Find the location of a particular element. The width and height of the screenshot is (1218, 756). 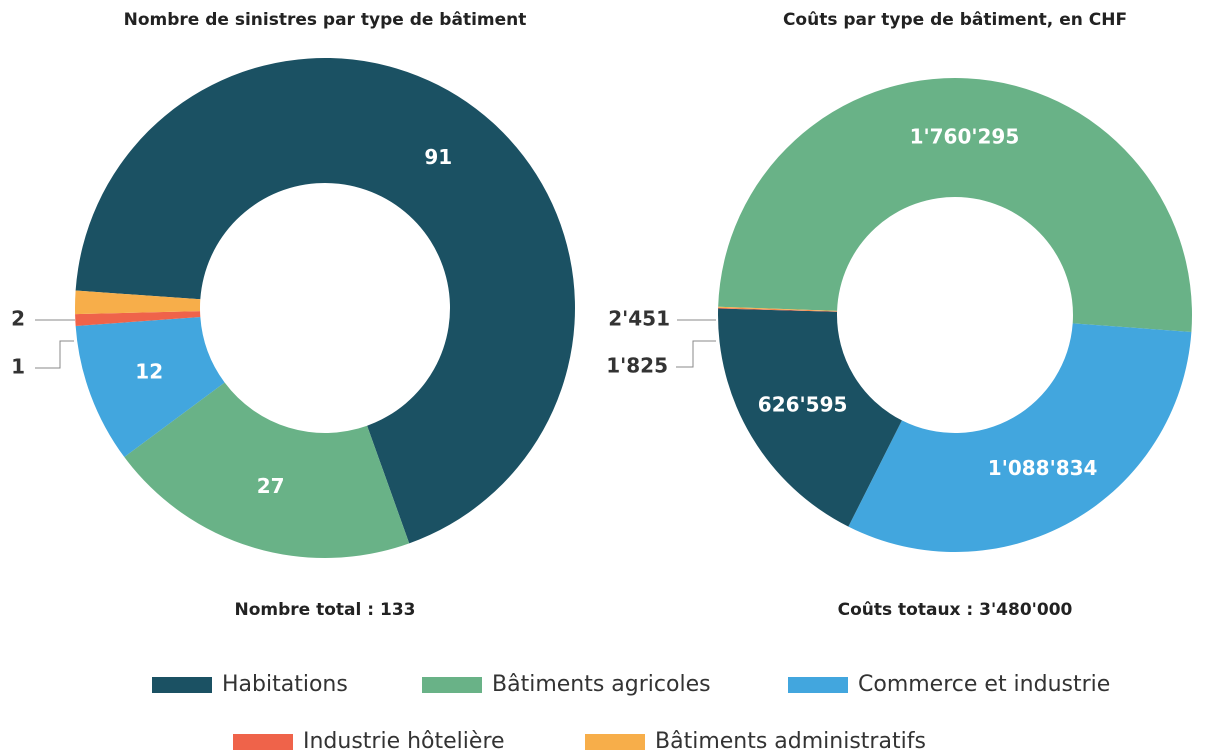

data-label: 2'451 is located at coordinates (639, 319).